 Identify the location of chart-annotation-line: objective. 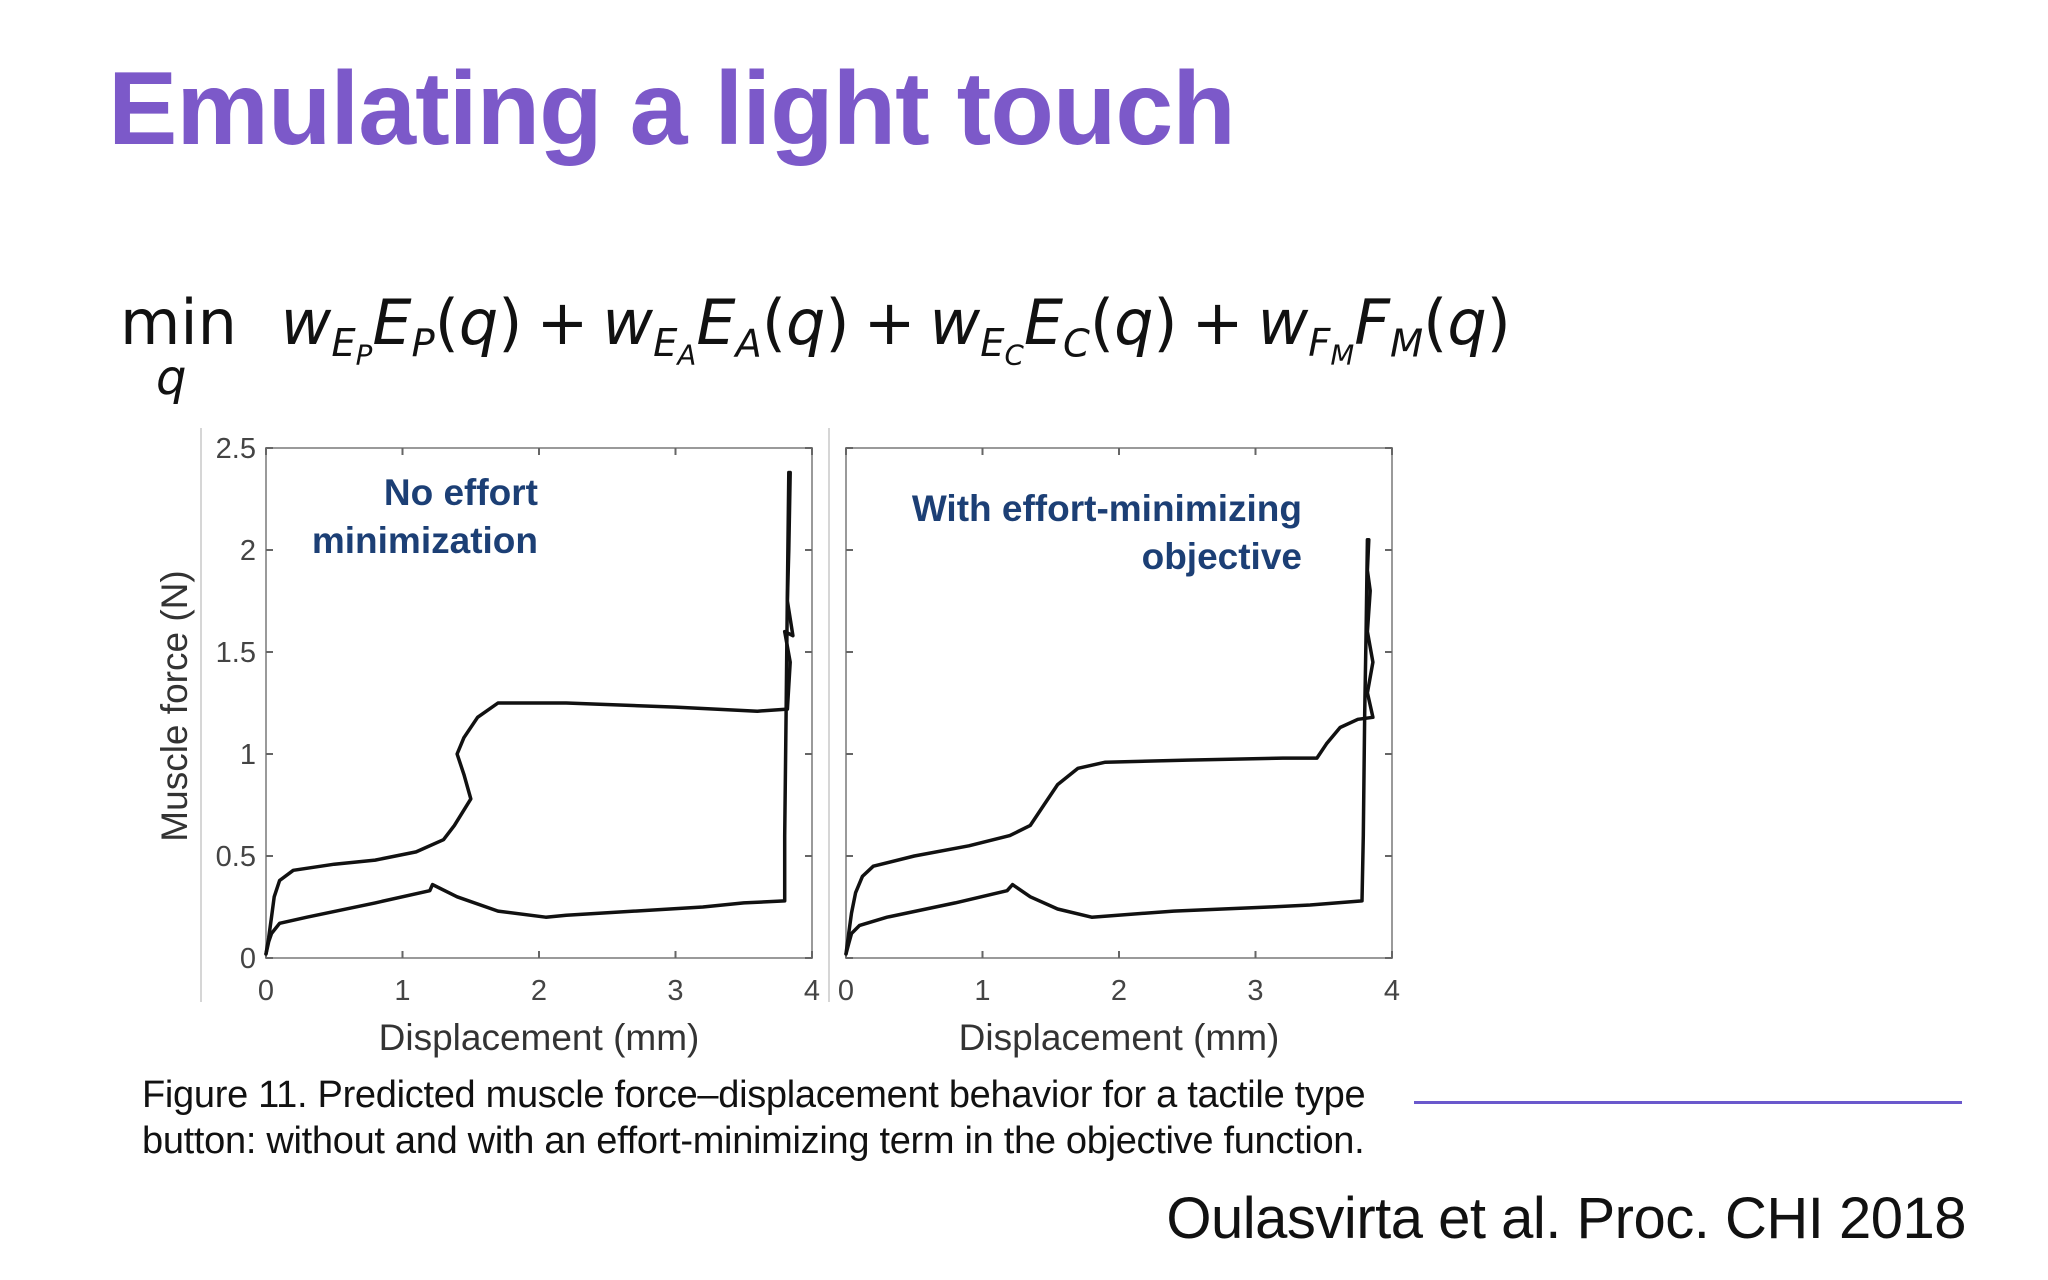
(1222, 556).